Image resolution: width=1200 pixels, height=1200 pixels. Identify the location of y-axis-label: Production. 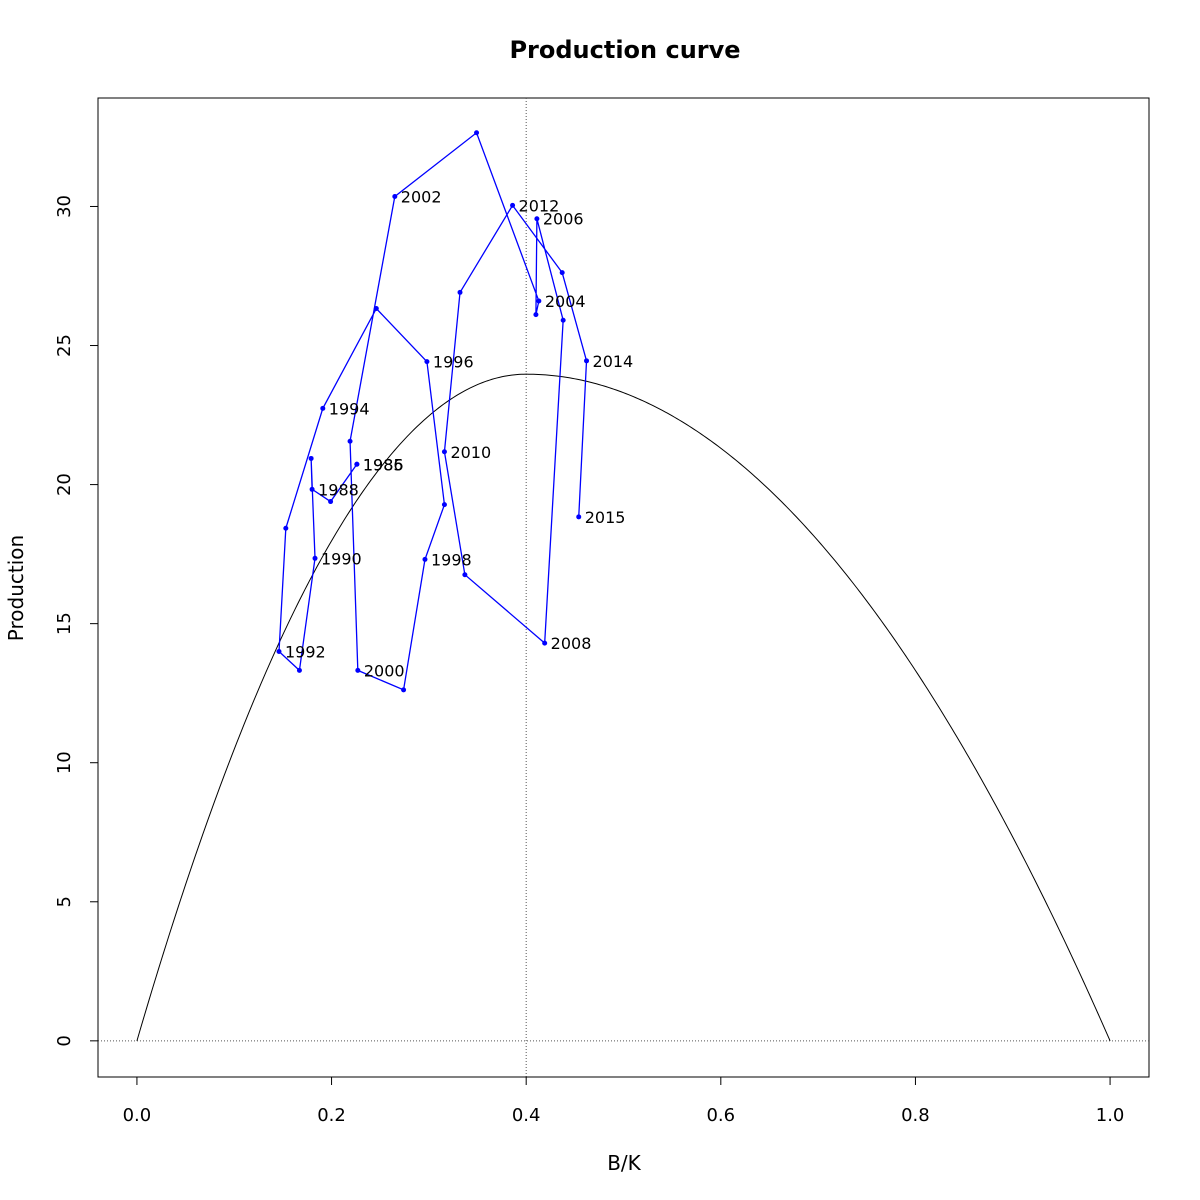
(16, 588).